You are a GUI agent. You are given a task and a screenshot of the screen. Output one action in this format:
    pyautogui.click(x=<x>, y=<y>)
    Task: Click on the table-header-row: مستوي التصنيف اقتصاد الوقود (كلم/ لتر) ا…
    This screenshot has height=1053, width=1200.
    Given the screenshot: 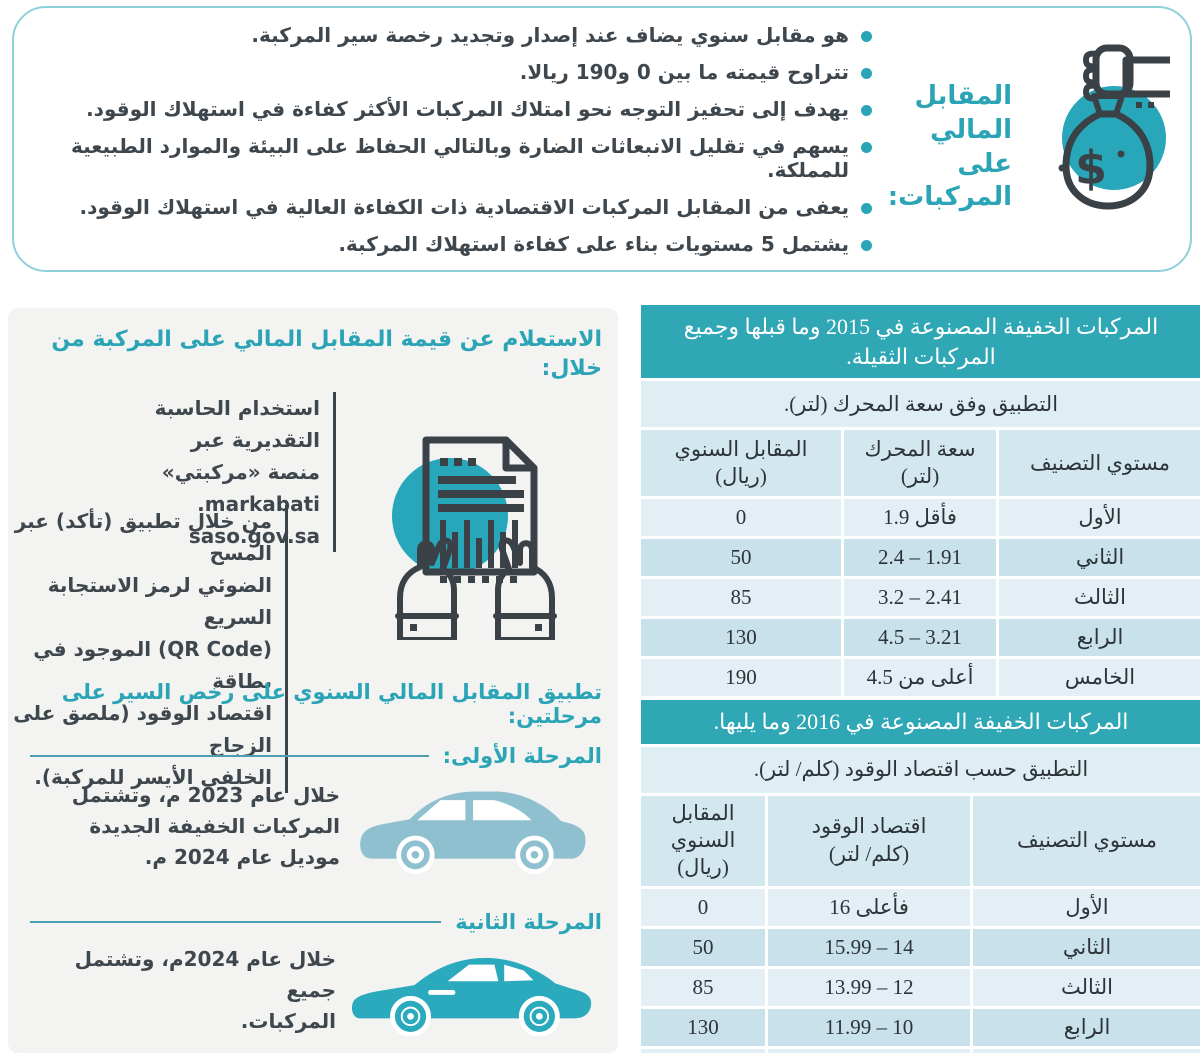 What is the action you would take?
    pyautogui.click(x=920, y=840)
    